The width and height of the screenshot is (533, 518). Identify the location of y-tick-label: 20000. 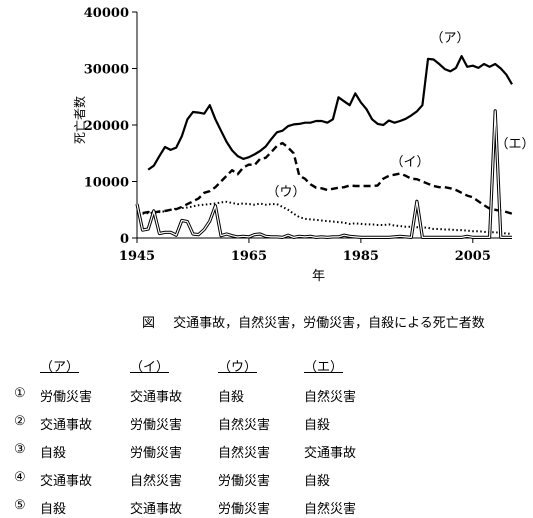
(106, 126).